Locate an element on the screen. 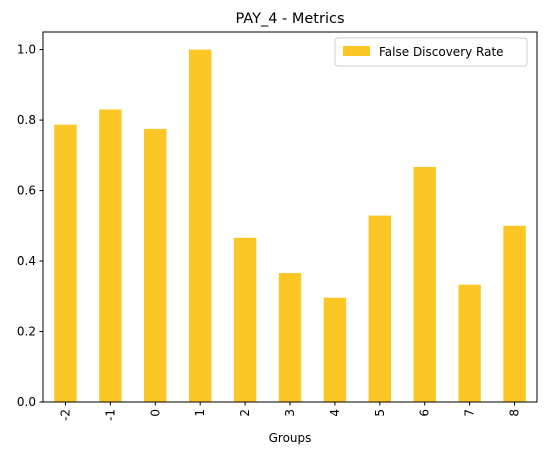 The image size is (547, 454). y-axis: 0.0 0.2 0.4 0.6 0.8 1.0 is located at coordinates (30, 226).